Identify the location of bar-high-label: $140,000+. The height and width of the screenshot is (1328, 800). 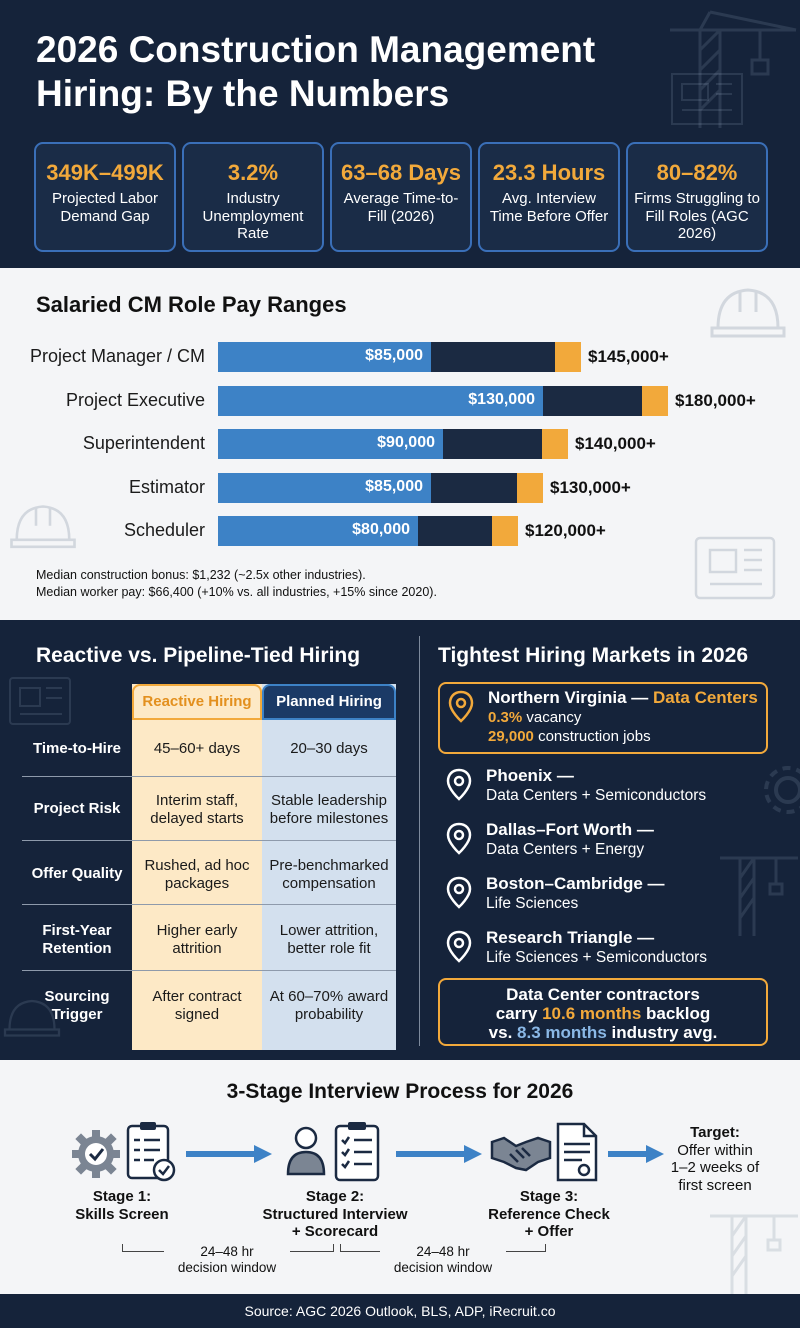
(615, 443).